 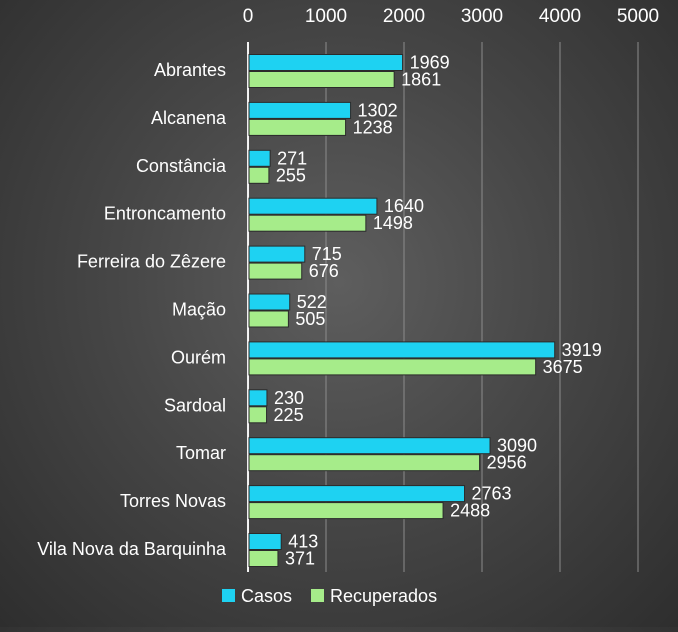 What do you see at coordinates (201, 453) in the screenshot?
I see `category-label: Tomar` at bounding box center [201, 453].